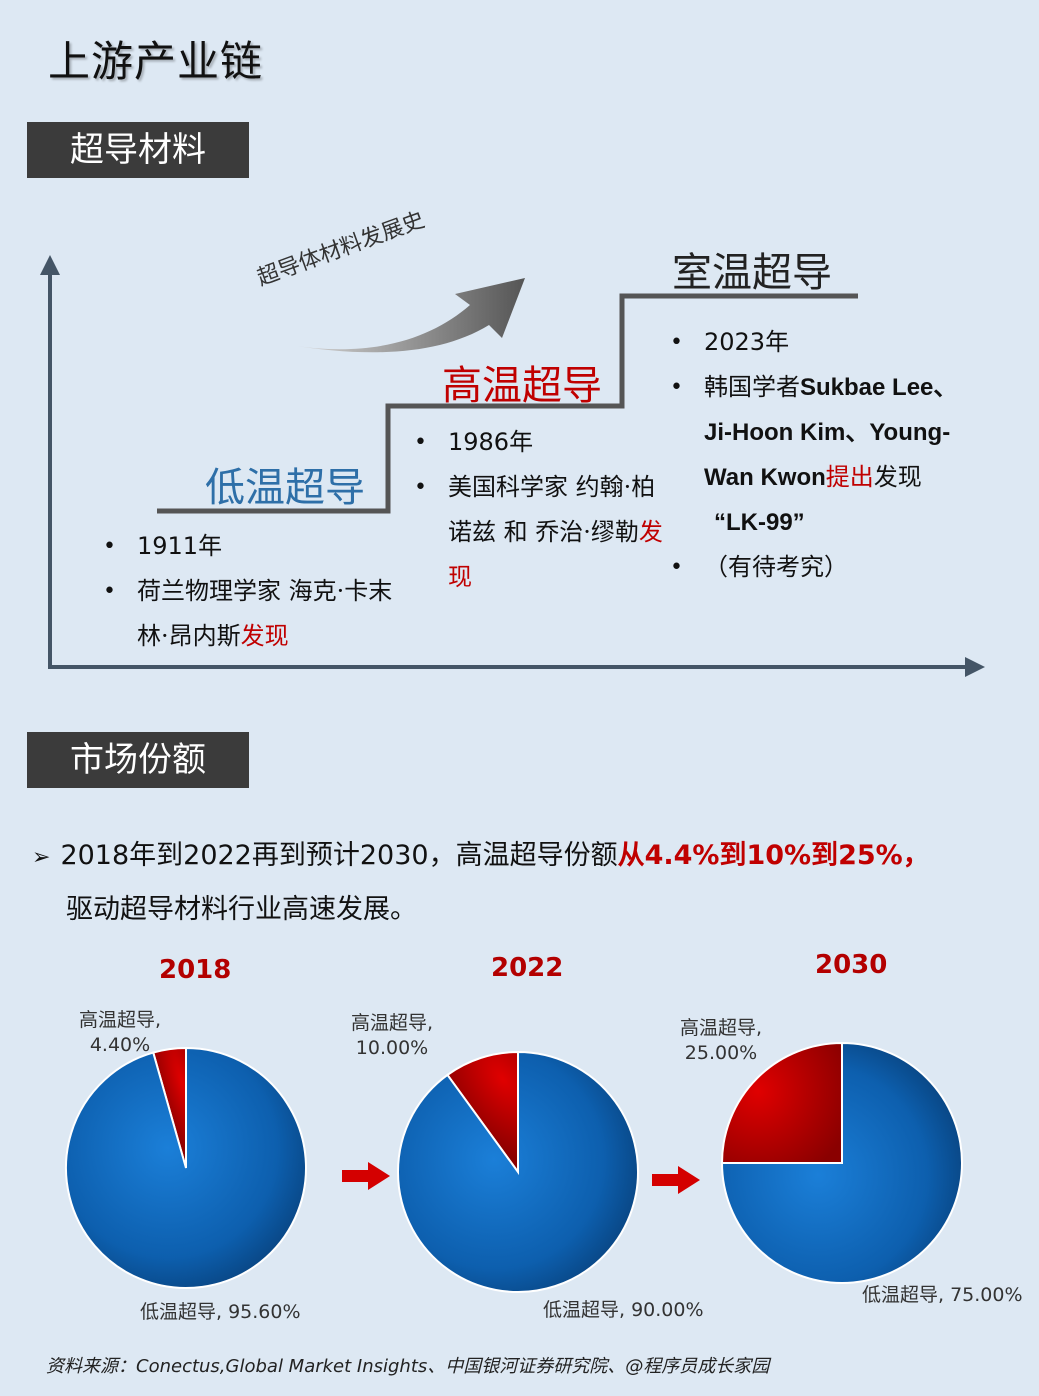 The height and width of the screenshot is (1396, 1039). I want to click on high-temp-title: 高温超导, so click(522, 386).